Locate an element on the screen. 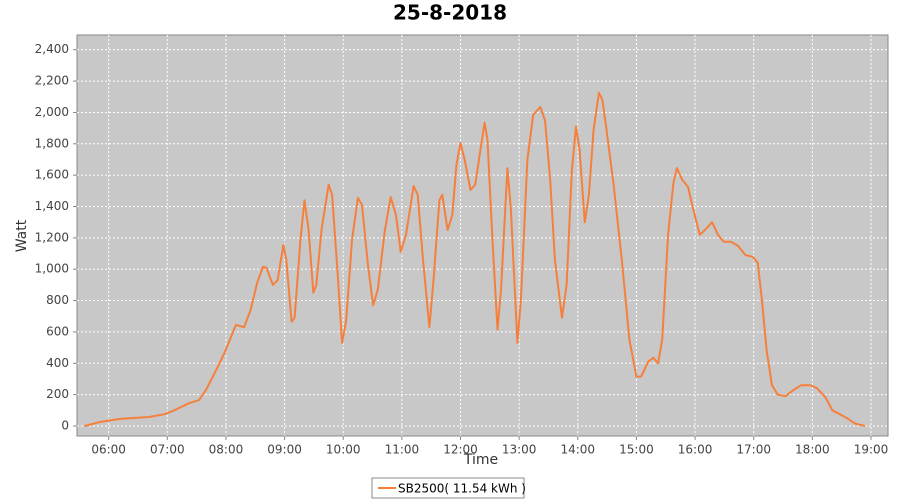 This screenshot has width=900, height=500. x-axis-label: Time is located at coordinates (480, 460).